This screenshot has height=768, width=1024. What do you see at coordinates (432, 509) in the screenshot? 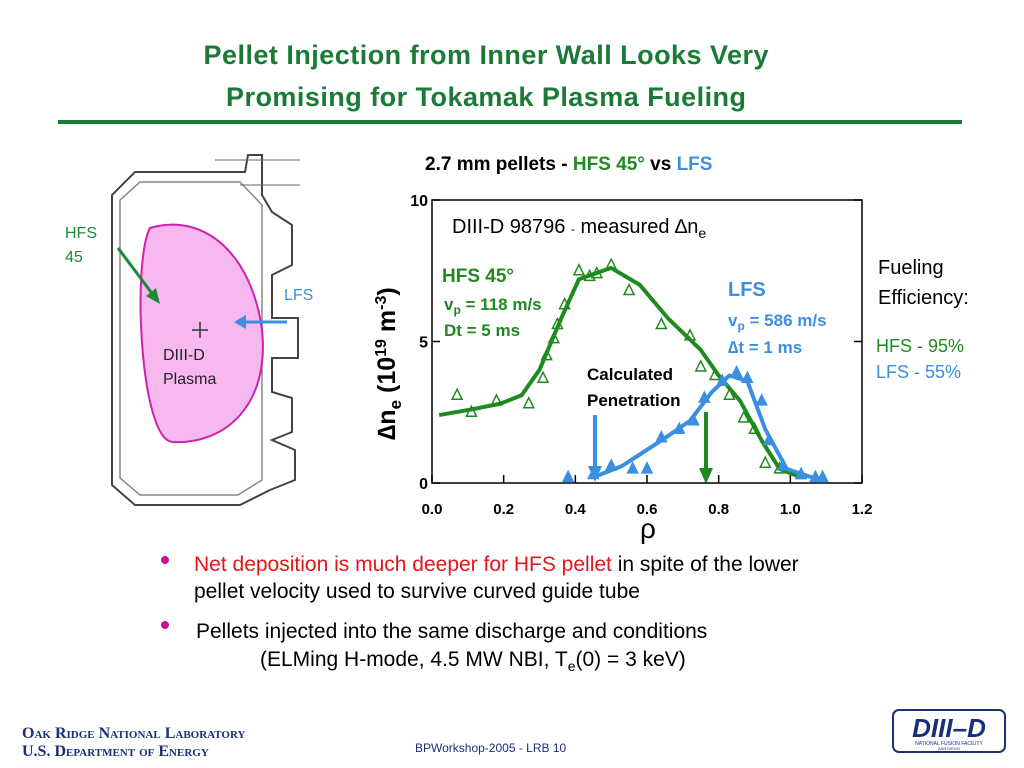
I see `x-tick-label: 0.0` at bounding box center [432, 509].